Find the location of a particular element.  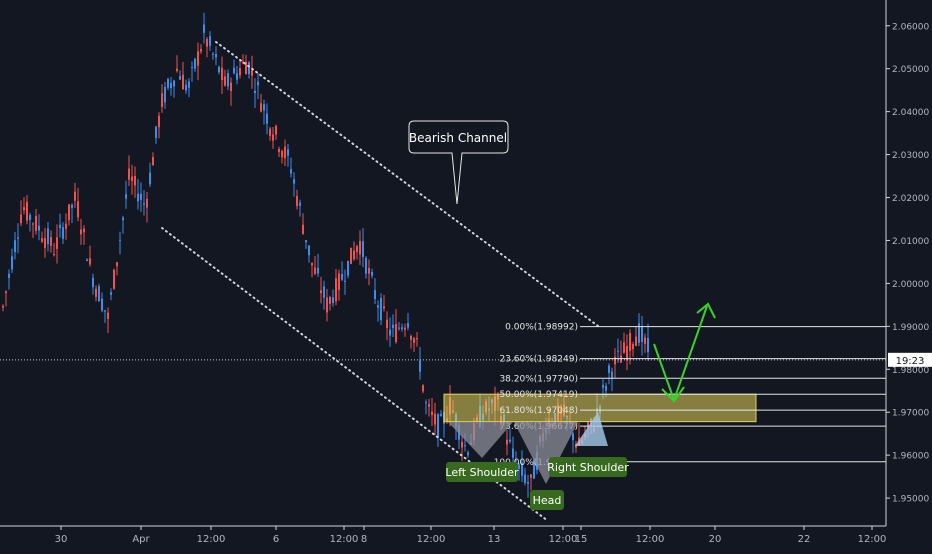

x-tick-label: 13 is located at coordinates (494, 539).